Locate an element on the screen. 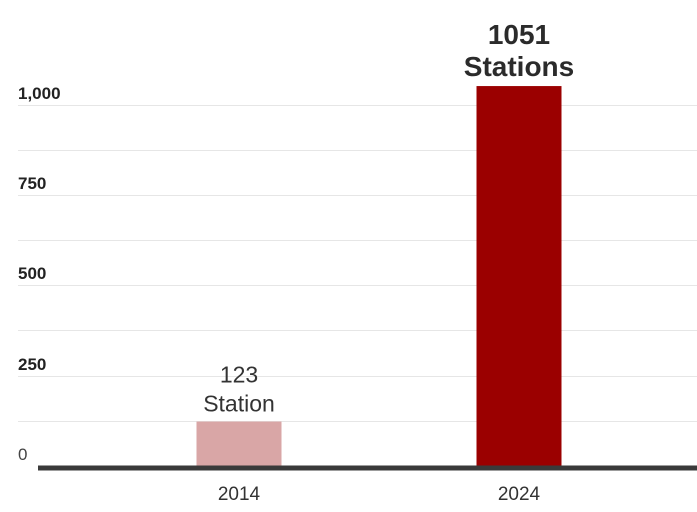 This screenshot has height=512, width=697. y-tick-label: 250 is located at coordinates (32, 364).